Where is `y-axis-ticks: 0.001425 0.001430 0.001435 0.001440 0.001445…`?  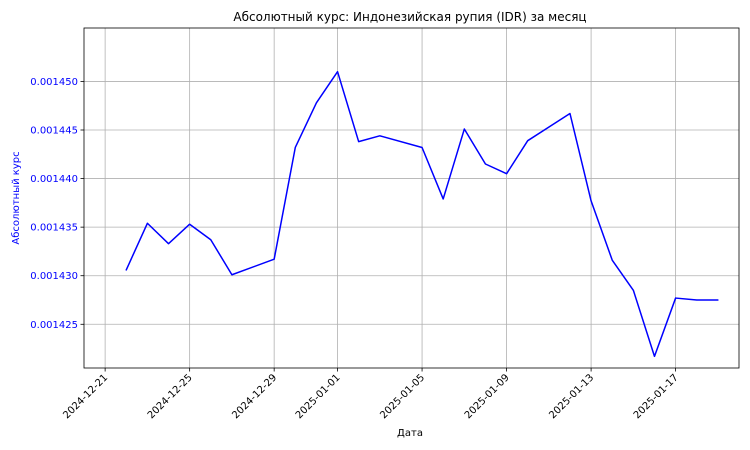 y-axis-ticks: 0.001425 0.001430 0.001435 0.001440 0.001445… is located at coordinates (57, 204).